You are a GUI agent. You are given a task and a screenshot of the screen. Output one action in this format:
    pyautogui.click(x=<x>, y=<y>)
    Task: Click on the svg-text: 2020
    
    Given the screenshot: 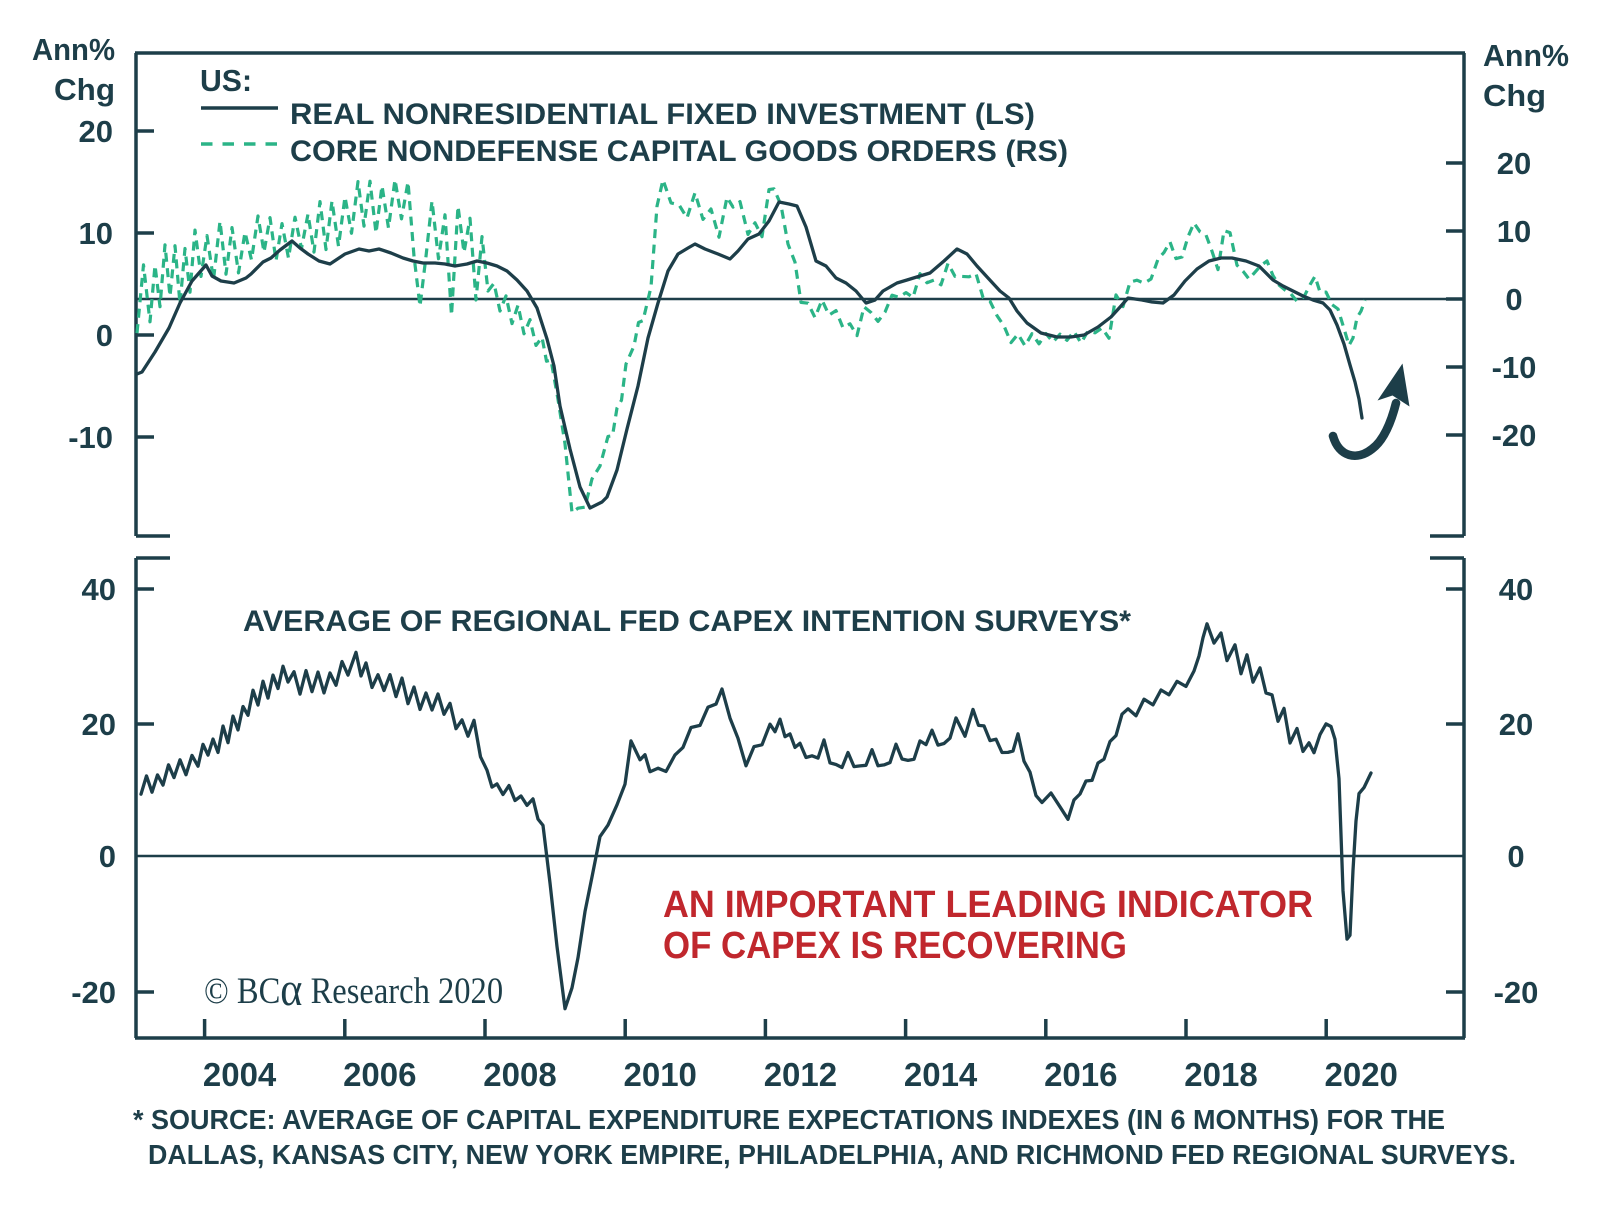 What is the action you would take?
    pyautogui.click(x=1360, y=1074)
    